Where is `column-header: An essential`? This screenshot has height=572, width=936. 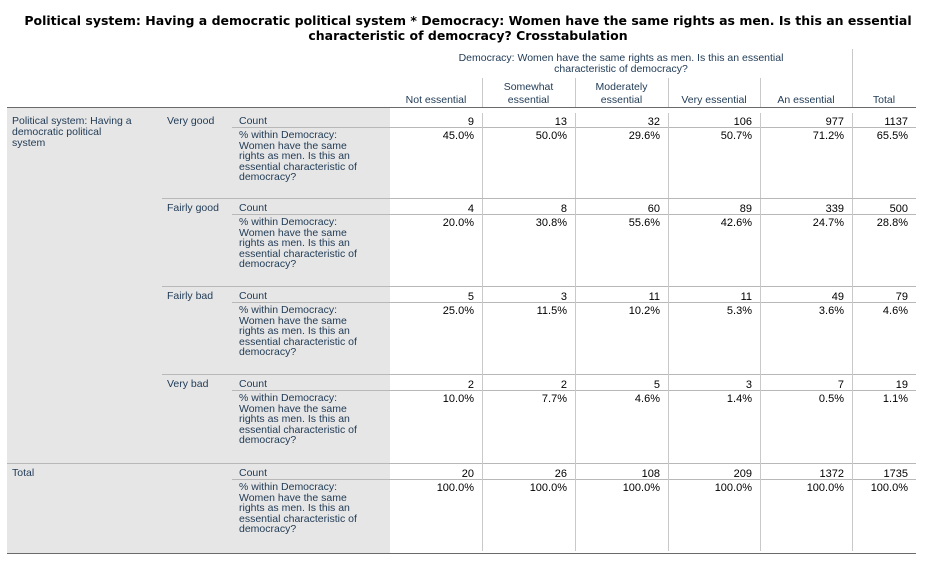 column-header: An essential is located at coordinates (806, 100).